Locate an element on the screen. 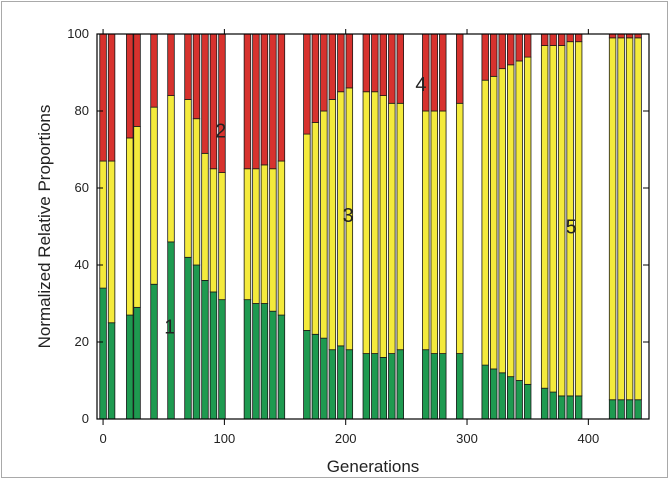 The image size is (671, 481). y-tick-label: 40 is located at coordinates (82, 264).